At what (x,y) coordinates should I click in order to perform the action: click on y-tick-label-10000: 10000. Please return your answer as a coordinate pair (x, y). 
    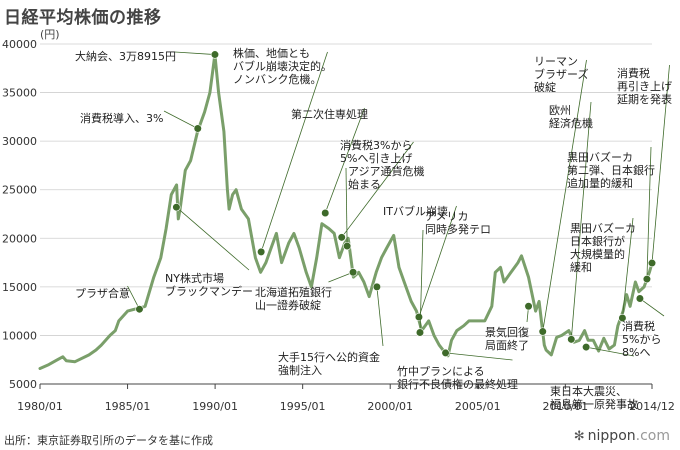
    Looking at the image, I should click on (19, 335).